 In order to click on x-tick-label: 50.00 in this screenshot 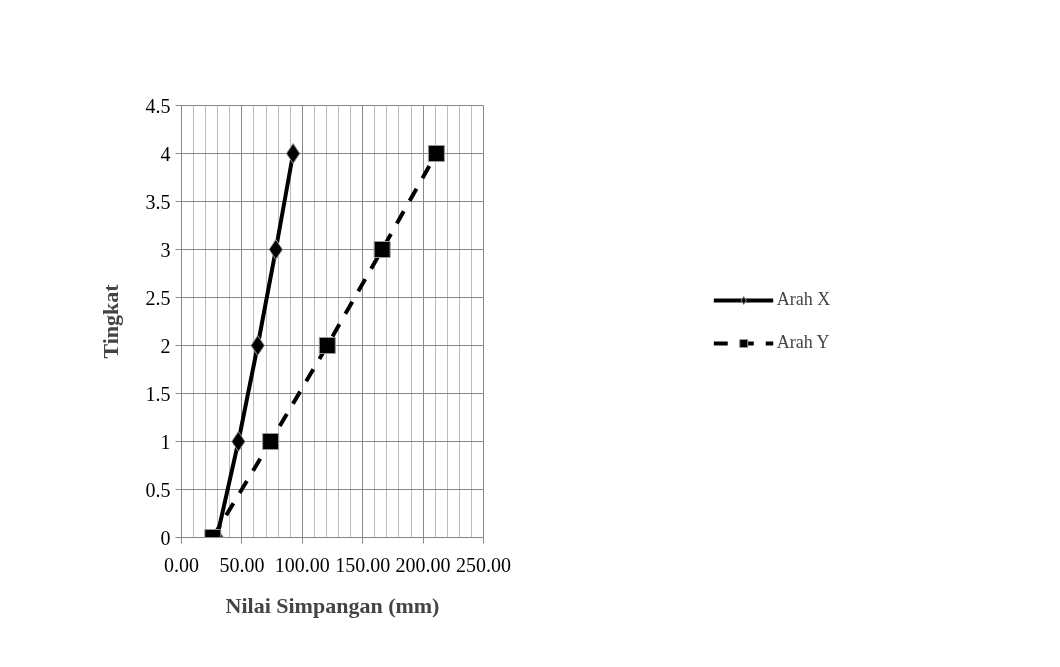, I will do `click(242, 564)`.